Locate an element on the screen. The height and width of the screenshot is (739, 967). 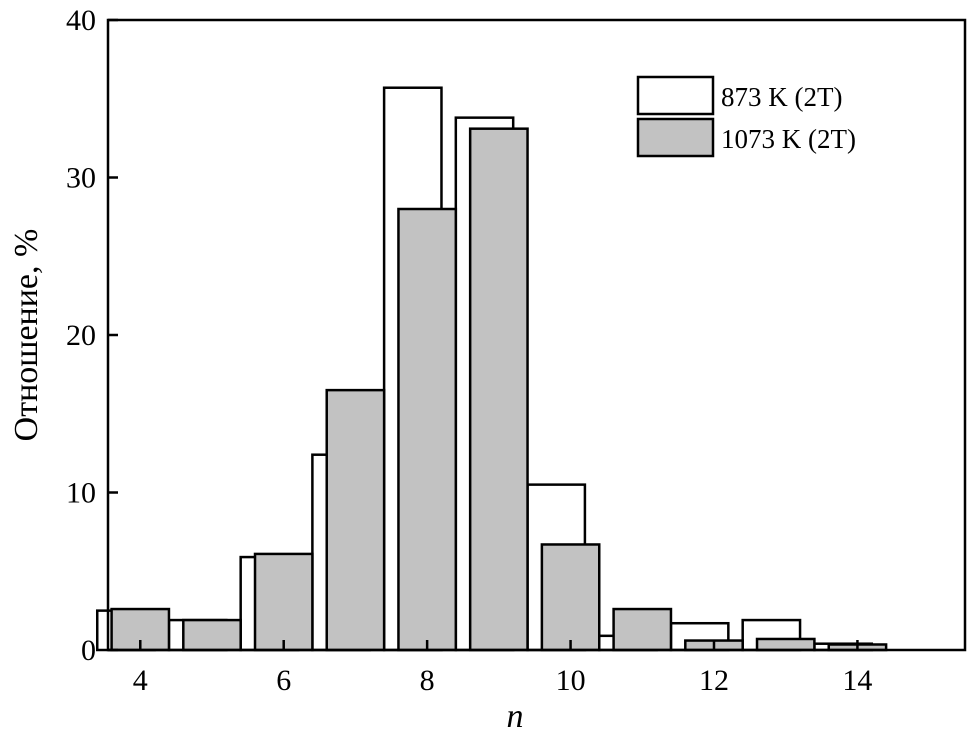
bar-1073k-n5 is located at coordinates (212, 635).